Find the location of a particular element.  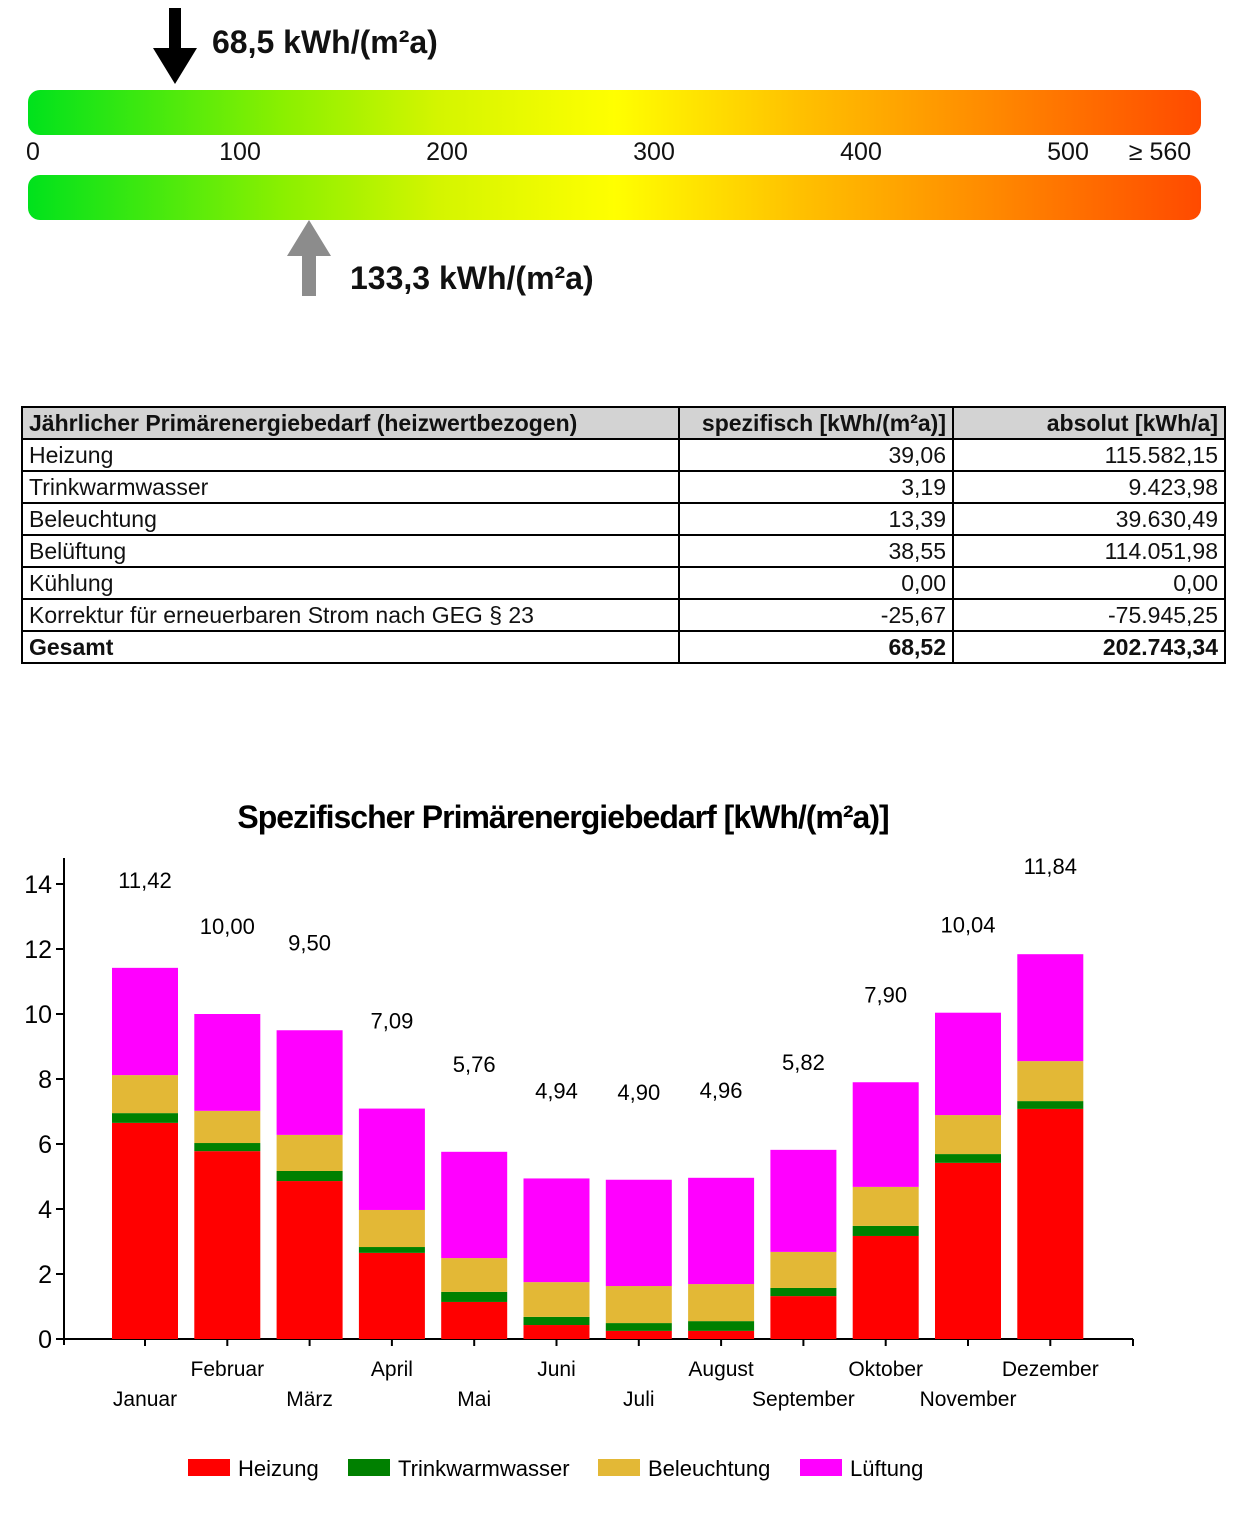

scale-tick-label: 100 is located at coordinates (240, 152).